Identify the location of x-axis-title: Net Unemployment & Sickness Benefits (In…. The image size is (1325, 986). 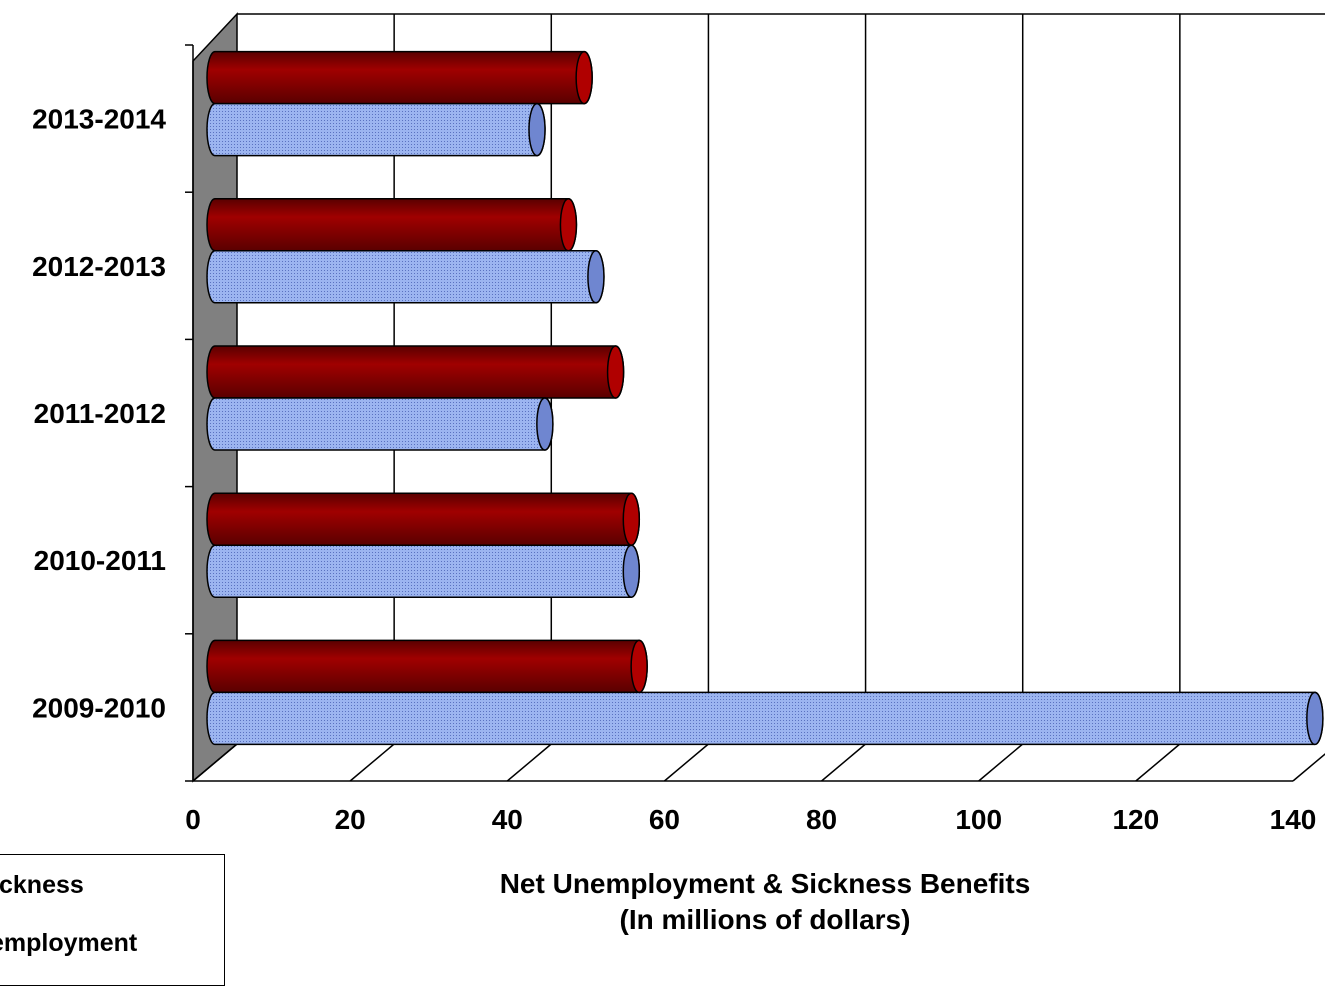
(765, 902).